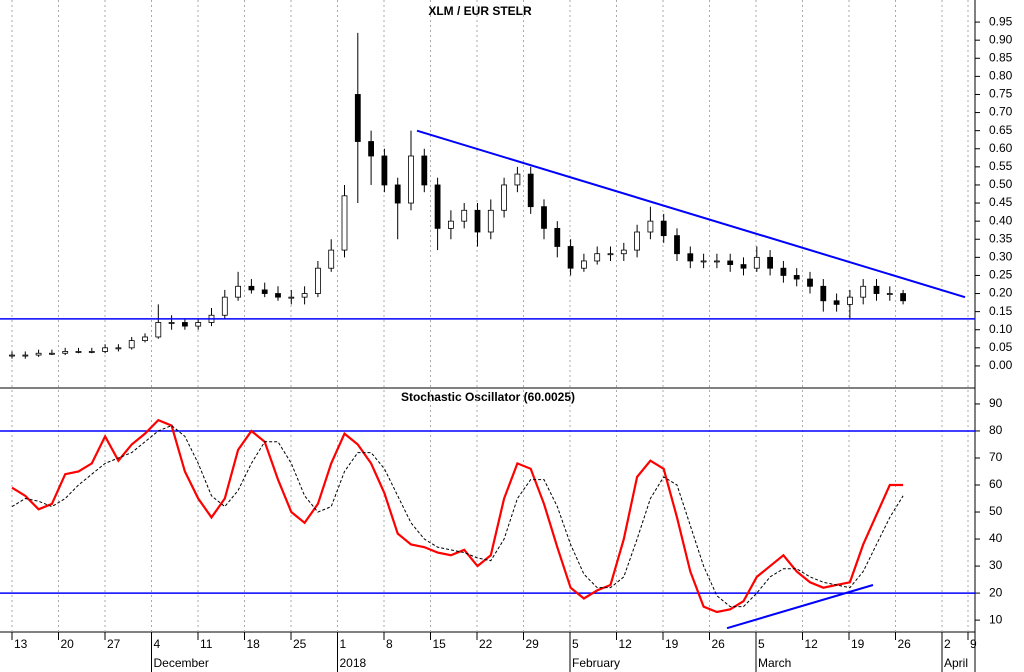 The height and width of the screenshot is (672, 1024). Describe the element at coordinates (1001, 311) in the screenshot. I see `y-tick-label: 0.15` at that location.